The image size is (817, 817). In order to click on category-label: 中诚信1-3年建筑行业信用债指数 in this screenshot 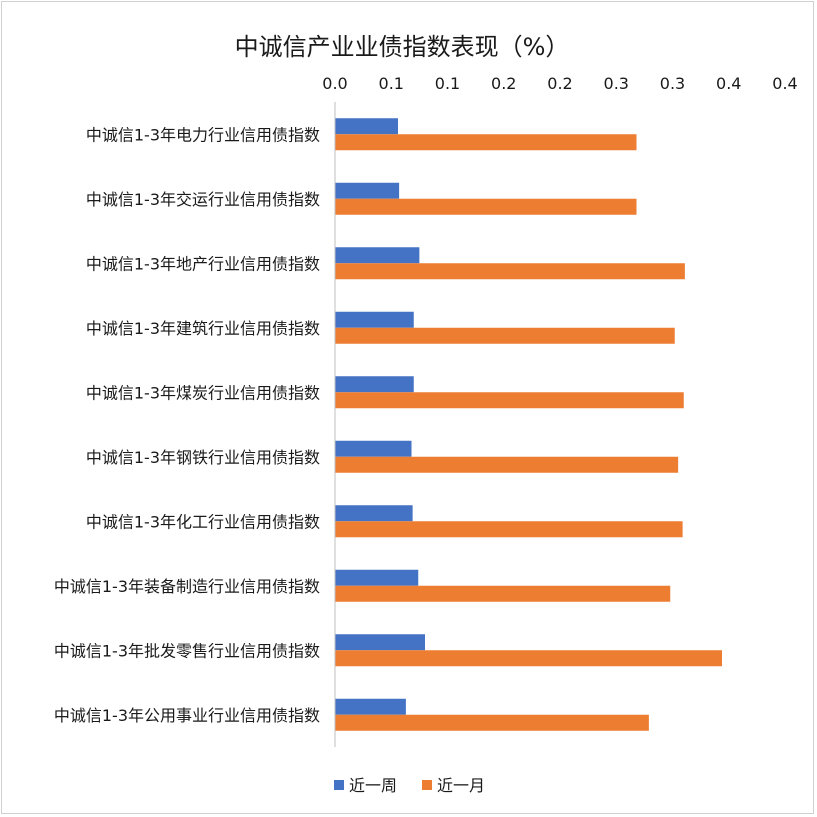, I will do `click(203, 328)`.